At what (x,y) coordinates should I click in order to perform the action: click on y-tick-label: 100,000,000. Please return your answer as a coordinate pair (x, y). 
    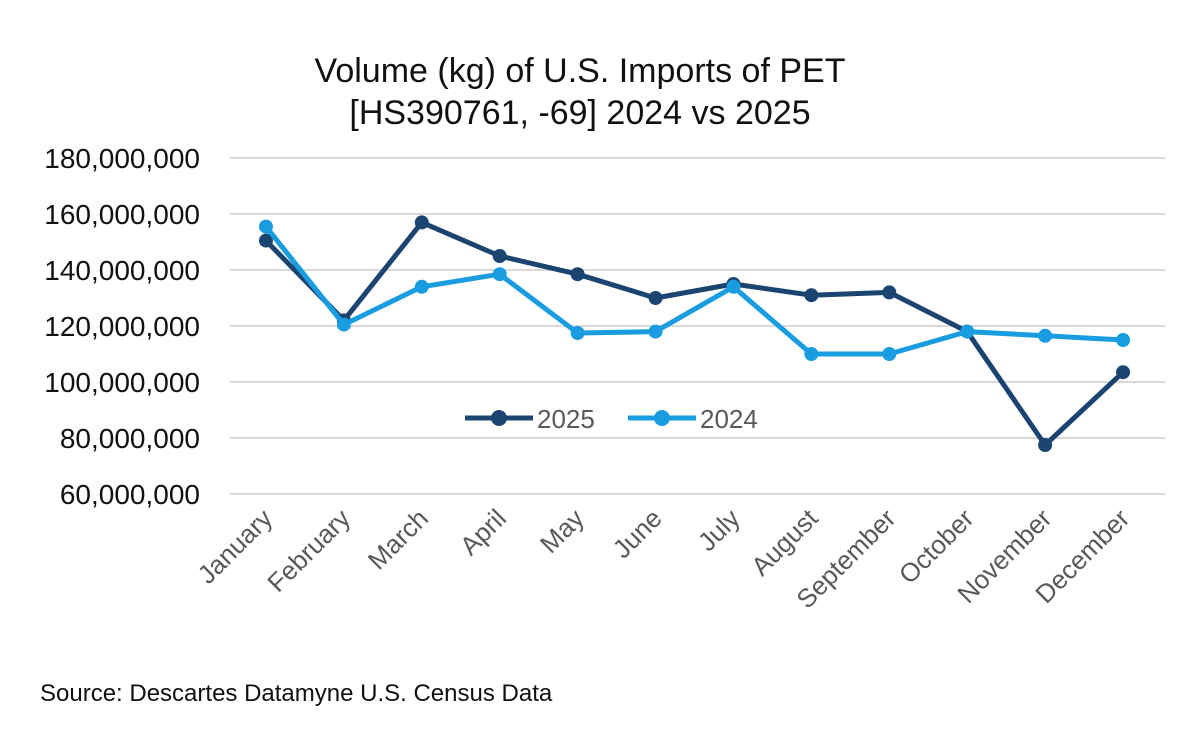
    Looking at the image, I should click on (122, 382).